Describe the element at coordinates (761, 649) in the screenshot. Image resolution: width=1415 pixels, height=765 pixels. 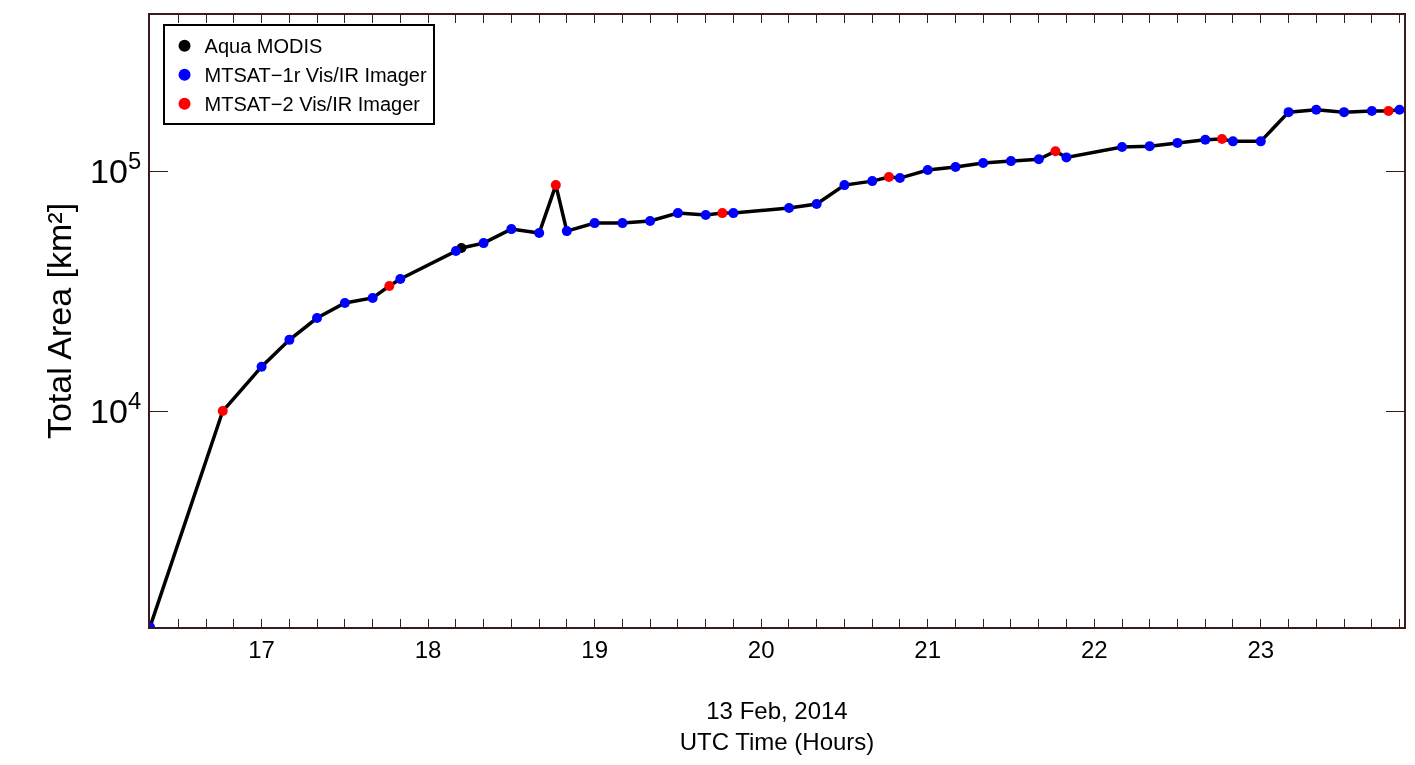
I see `x-tick-label: 20` at that location.